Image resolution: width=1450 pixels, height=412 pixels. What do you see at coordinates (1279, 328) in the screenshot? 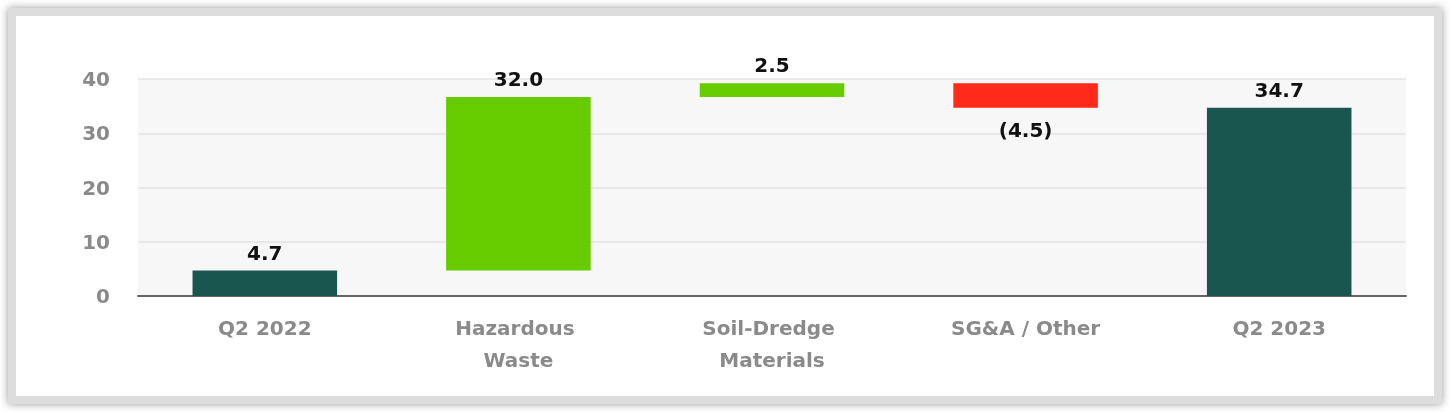
I see `x-tick-label: Q2 2023` at bounding box center [1279, 328].